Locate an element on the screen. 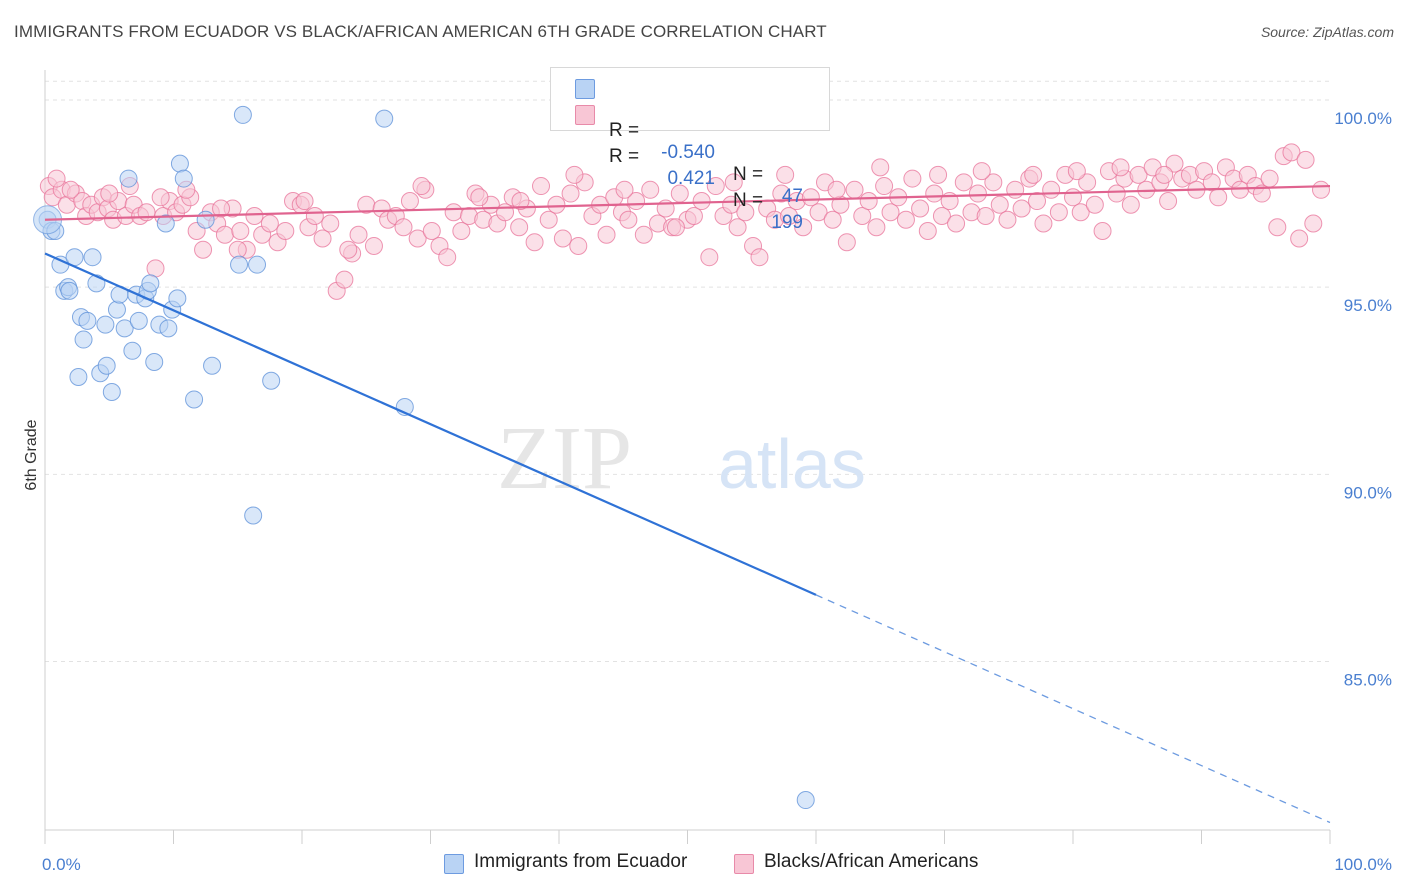 The height and width of the screenshot is (892, 1406). legend-swatch-ecuador is located at coordinates (585, 89).